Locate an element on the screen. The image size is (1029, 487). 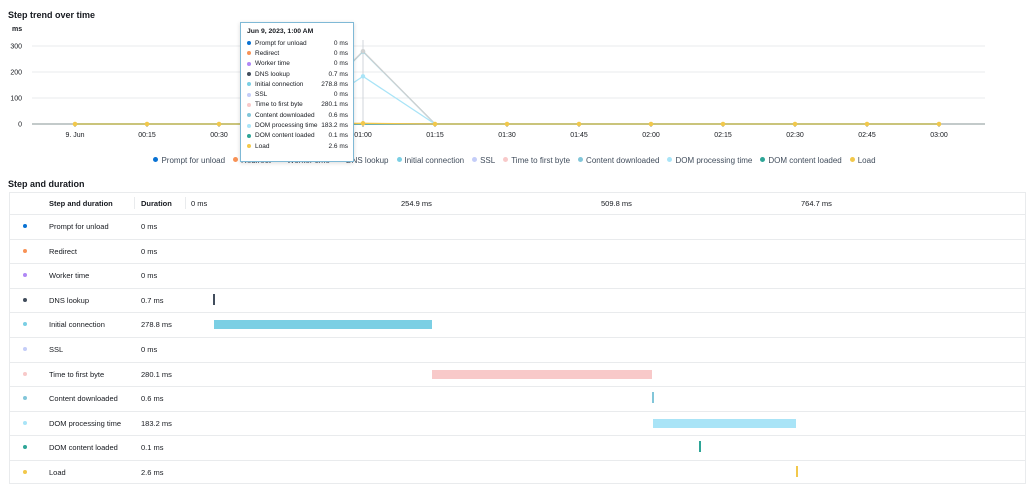
tooltip-row: SSL 0 ms is located at coordinates (297, 94).